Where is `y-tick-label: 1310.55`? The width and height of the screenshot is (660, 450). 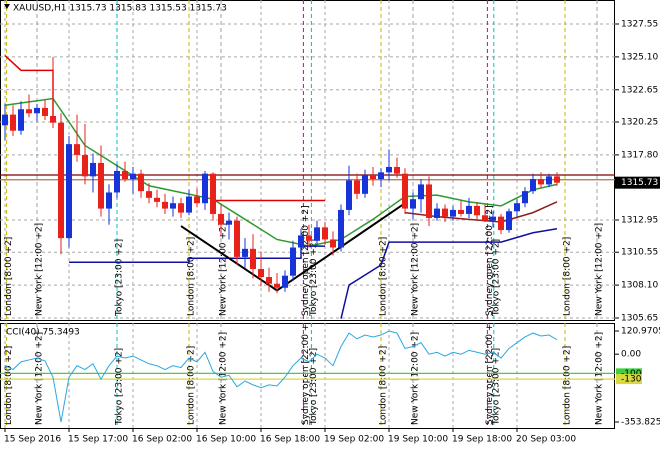
y-tick-label: 1310.55 is located at coordinates (639, 253).